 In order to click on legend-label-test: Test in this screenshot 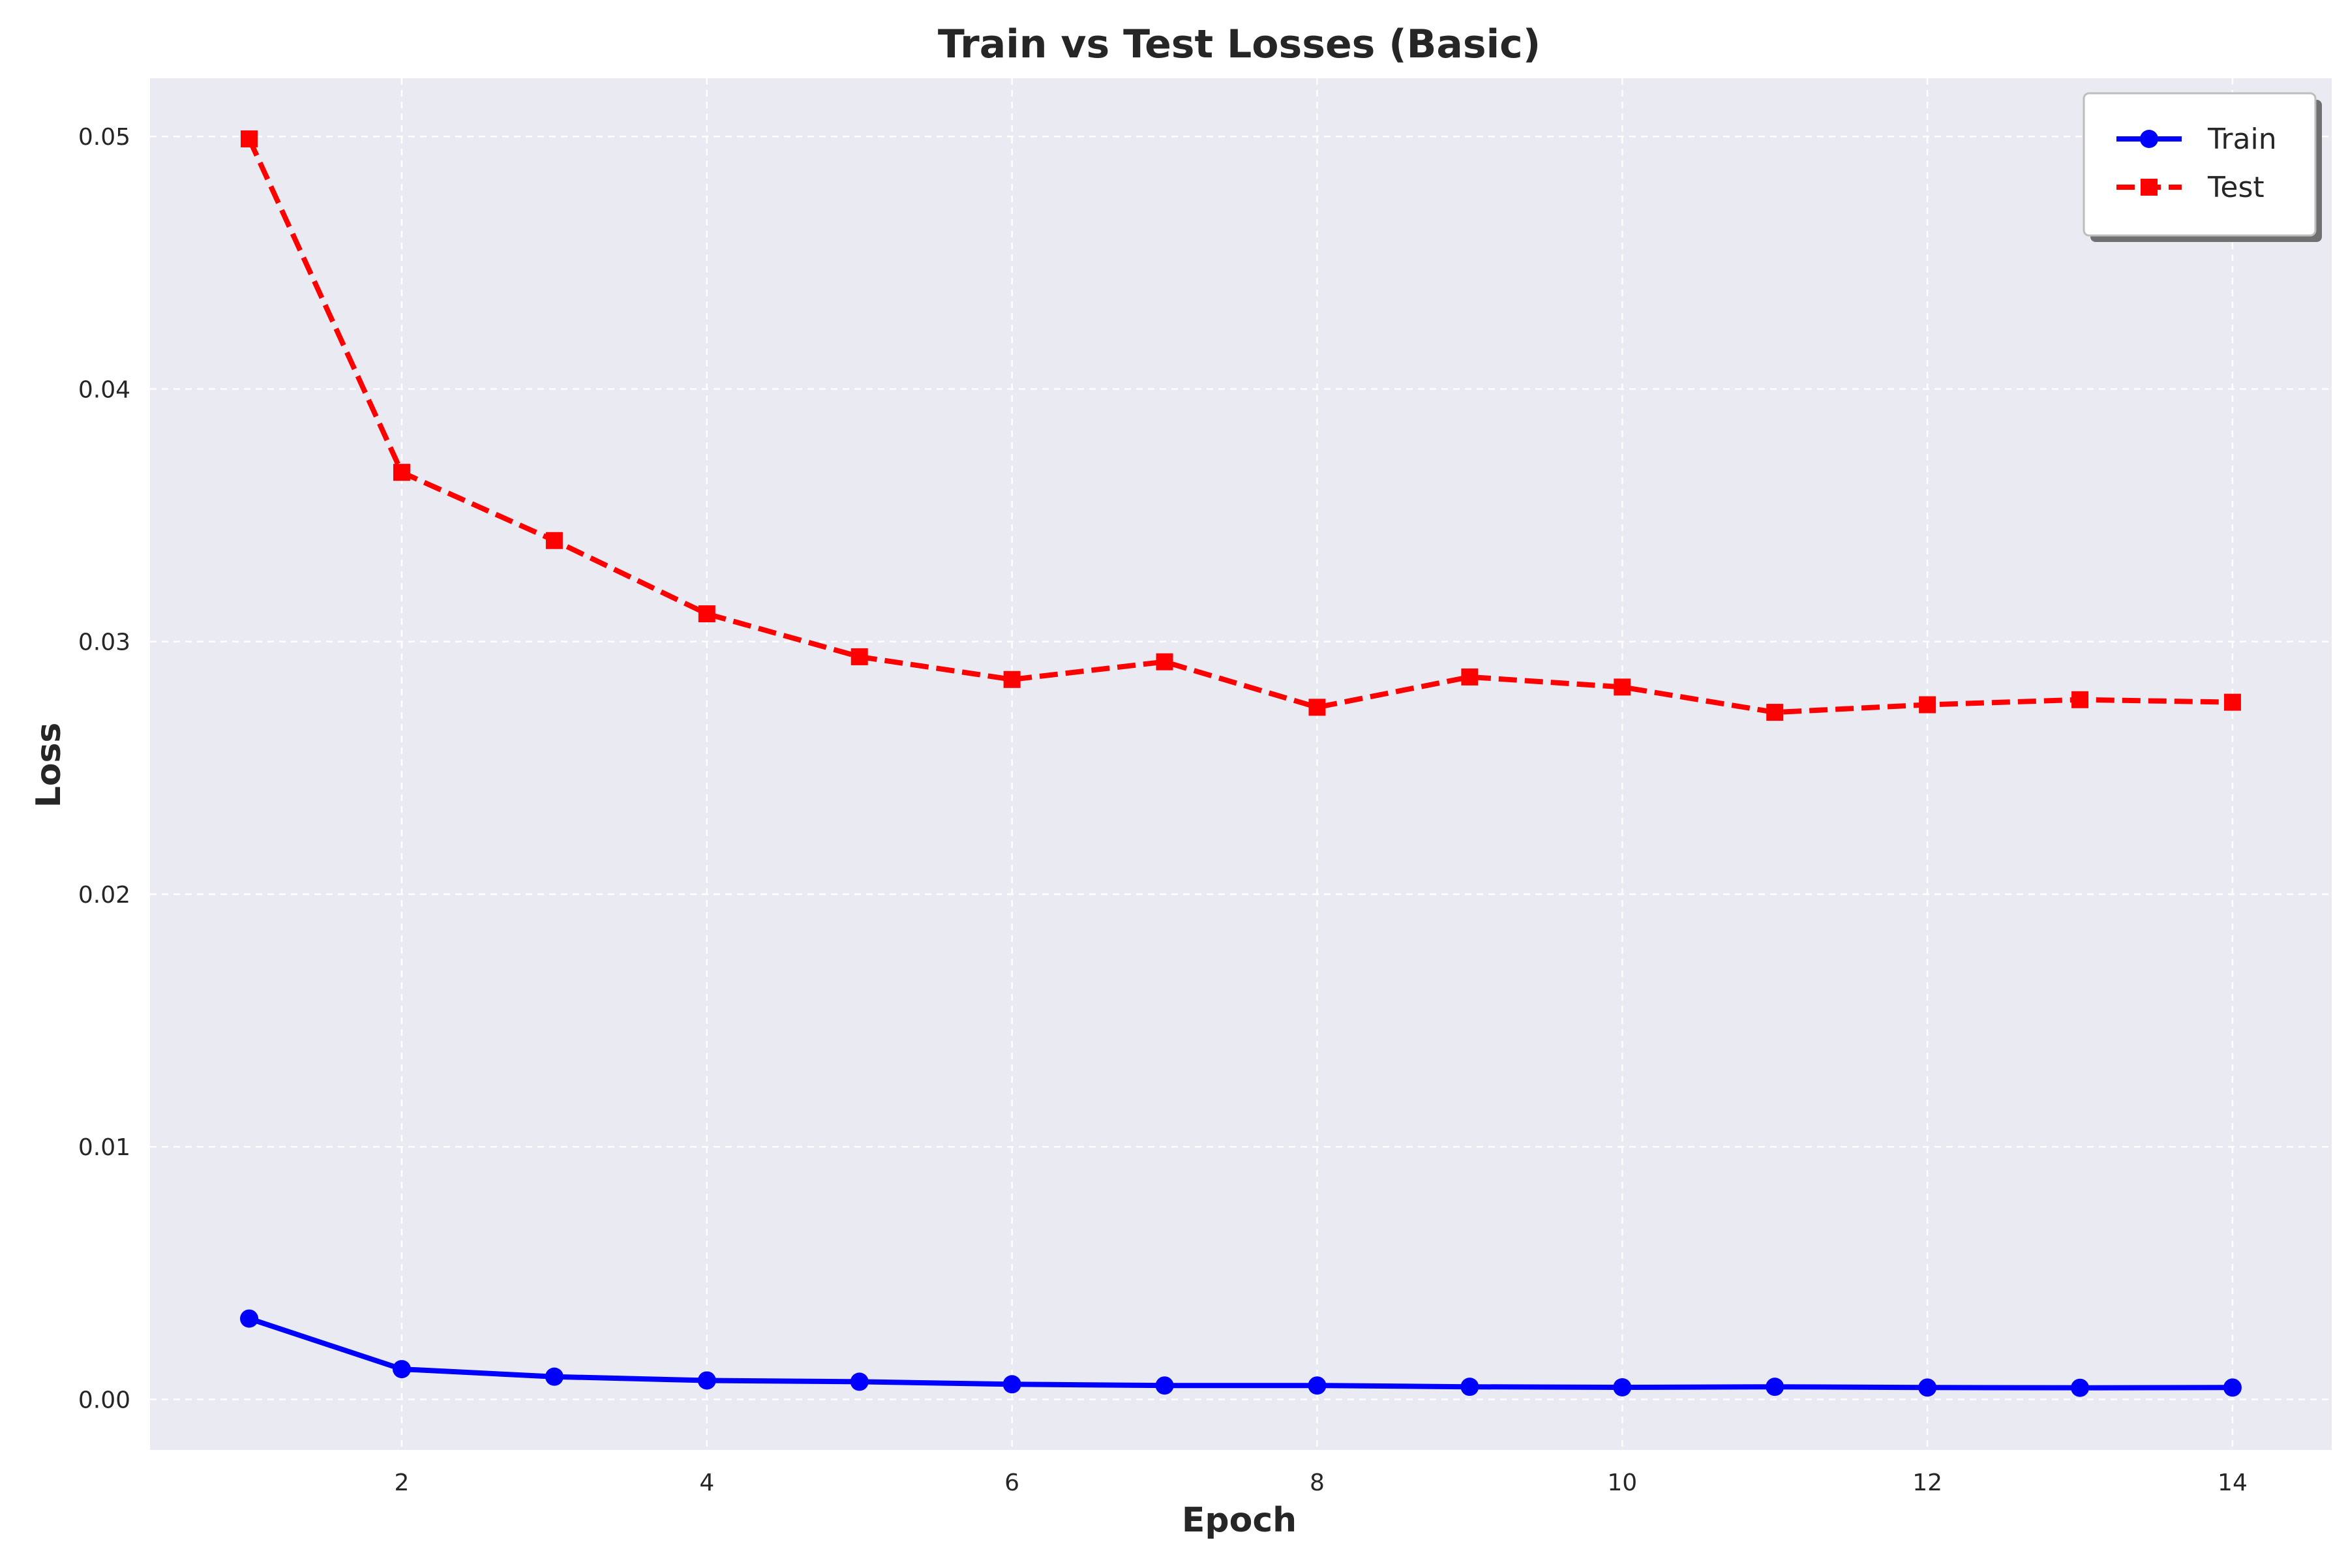, I will do `click(2236, 187)`.